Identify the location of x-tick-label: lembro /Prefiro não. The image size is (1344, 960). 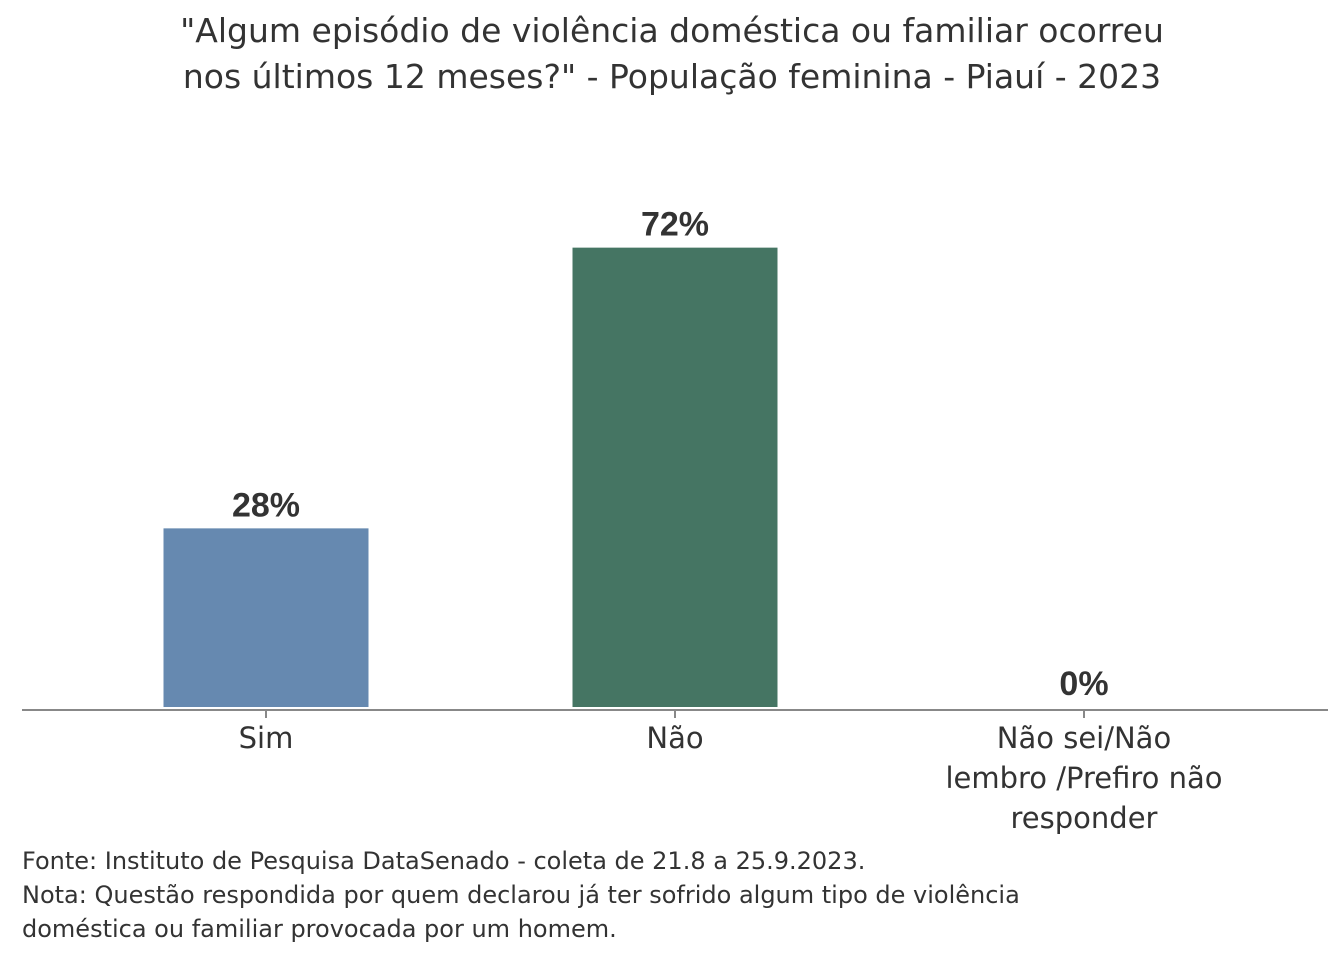
(1083, 778).